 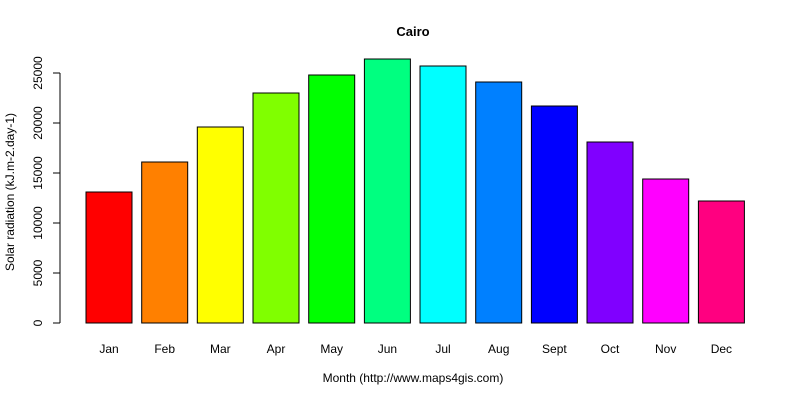 What do you see at coordinates (276, 349) in the screenshot?
I see `x-tick-label-apr: Apr` at bounding box center [276, 349].